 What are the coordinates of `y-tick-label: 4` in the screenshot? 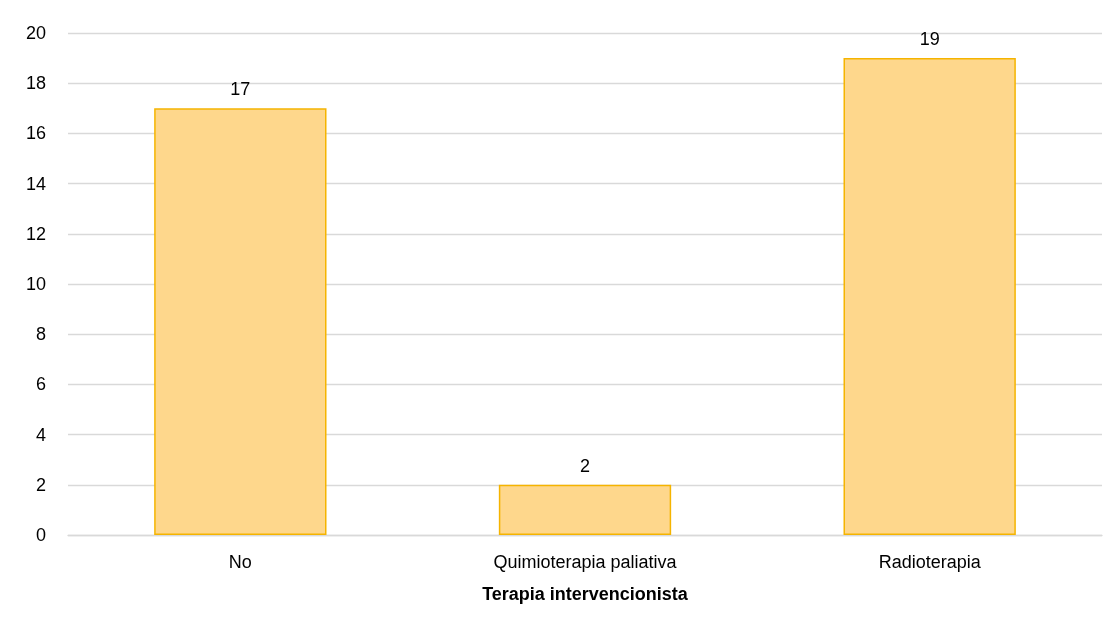 It's located at (40, 434).